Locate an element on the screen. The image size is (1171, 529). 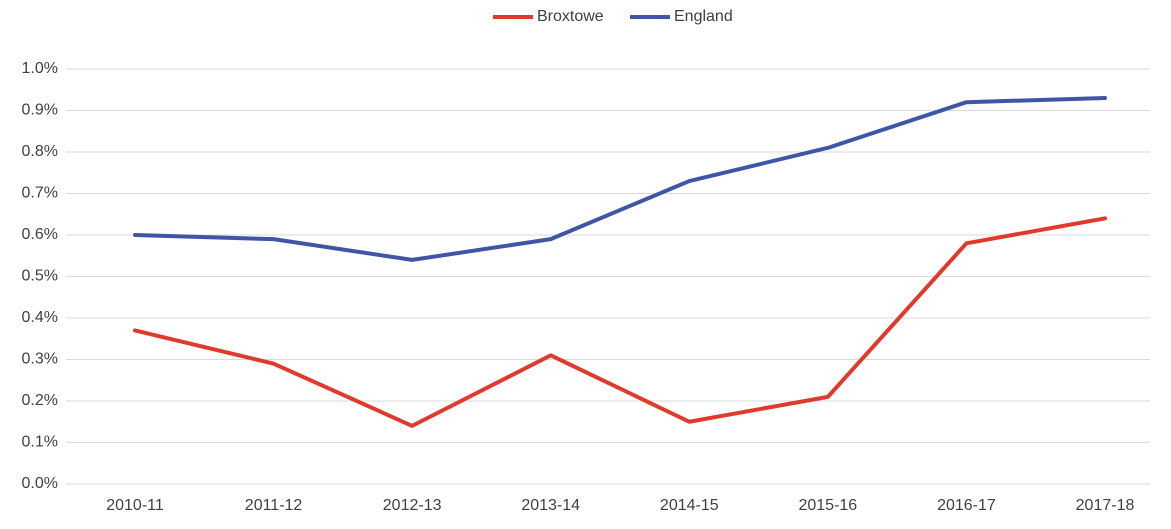
x-tick-label: 2011-12 is located at coordinates (274, 505).